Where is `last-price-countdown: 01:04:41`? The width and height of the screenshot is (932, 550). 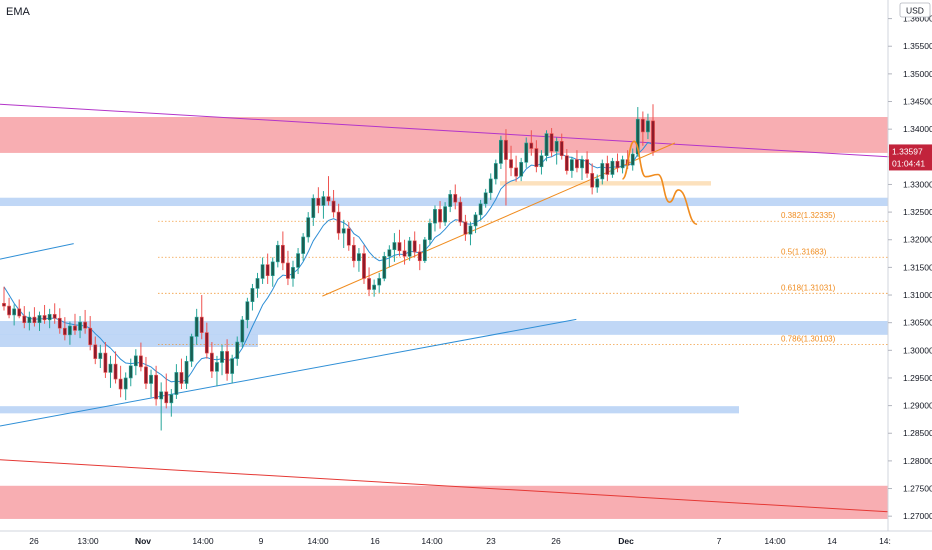 last-price-countdown: 01:04:41 is located at coordinates (908, 163).